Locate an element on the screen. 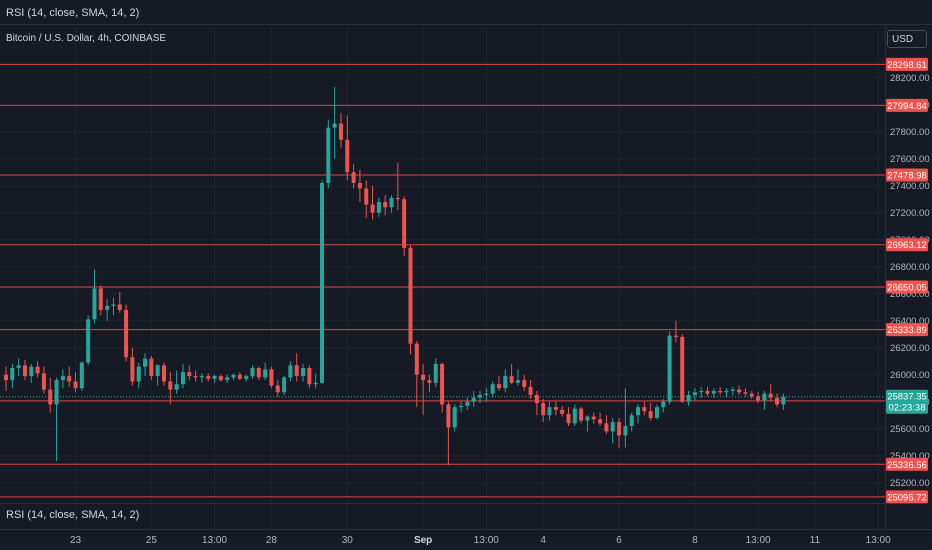 This screenshot has width=932, height=550. time-axis-label: 23 is located at coordinates (76, 540).